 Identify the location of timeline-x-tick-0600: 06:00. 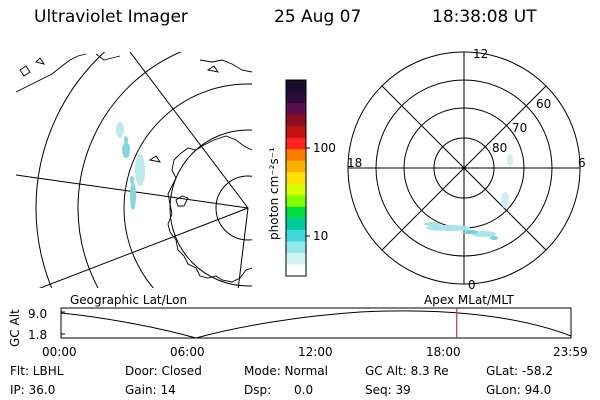
(187, 352).